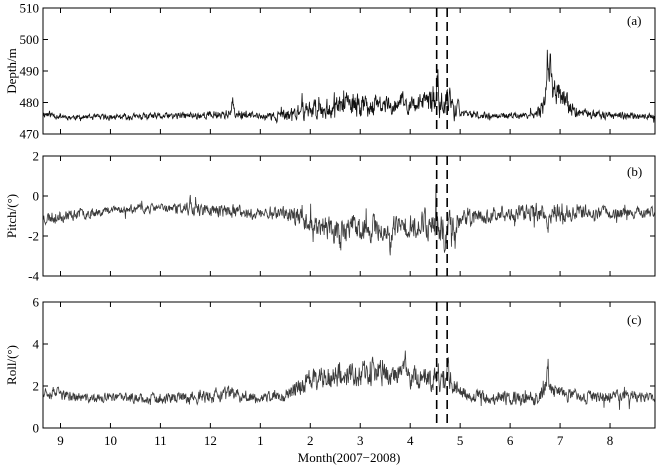 This screenshot has width=668, height=469. I want to click on panel-a-ytick-label: 490, so click(30, 71).